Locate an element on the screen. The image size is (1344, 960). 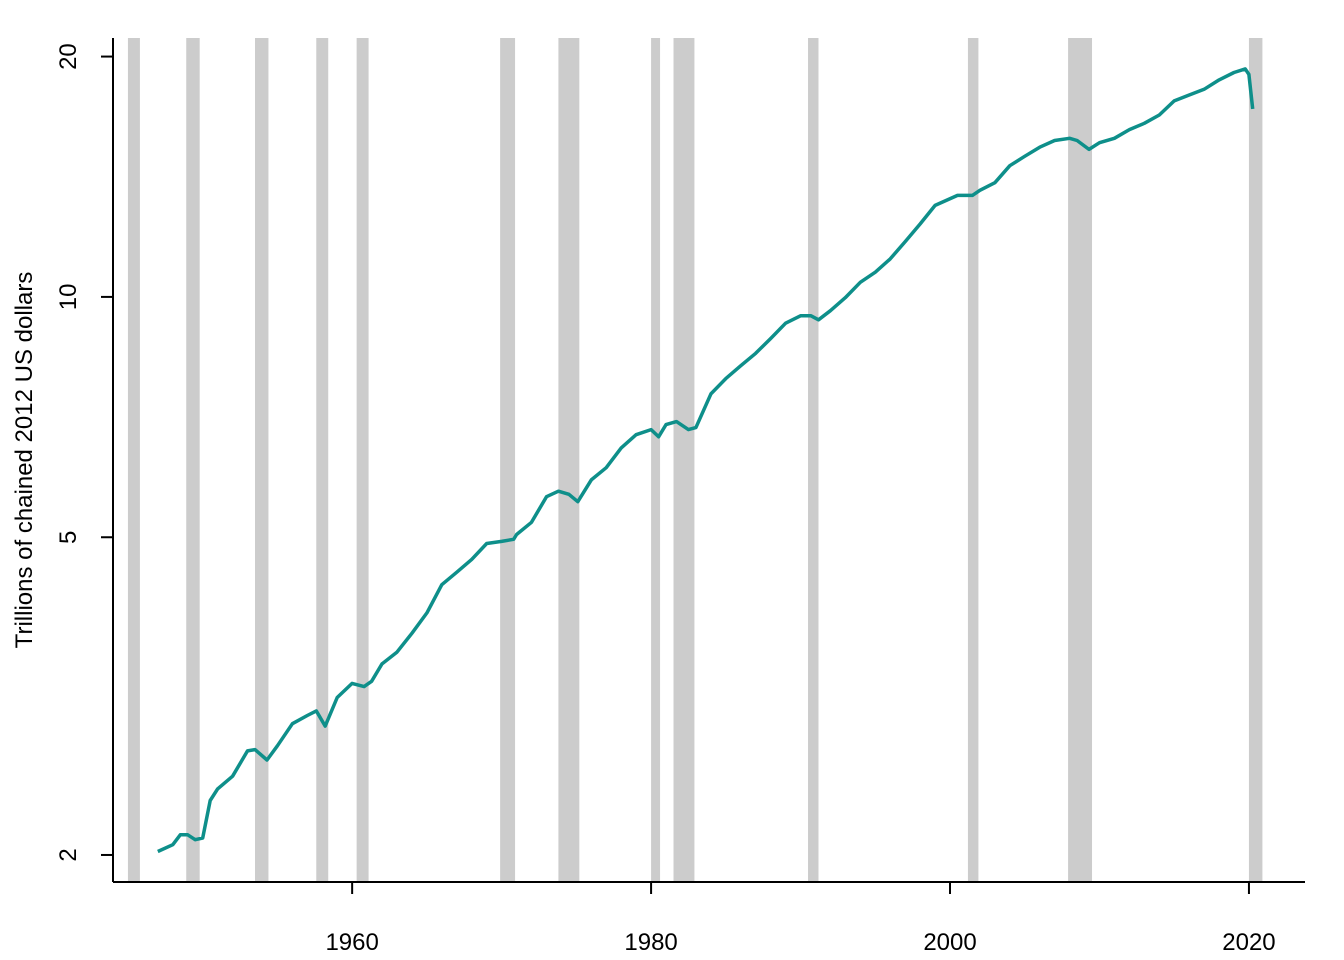
y-tick-label: 10 is located at coordinates (68, 297).